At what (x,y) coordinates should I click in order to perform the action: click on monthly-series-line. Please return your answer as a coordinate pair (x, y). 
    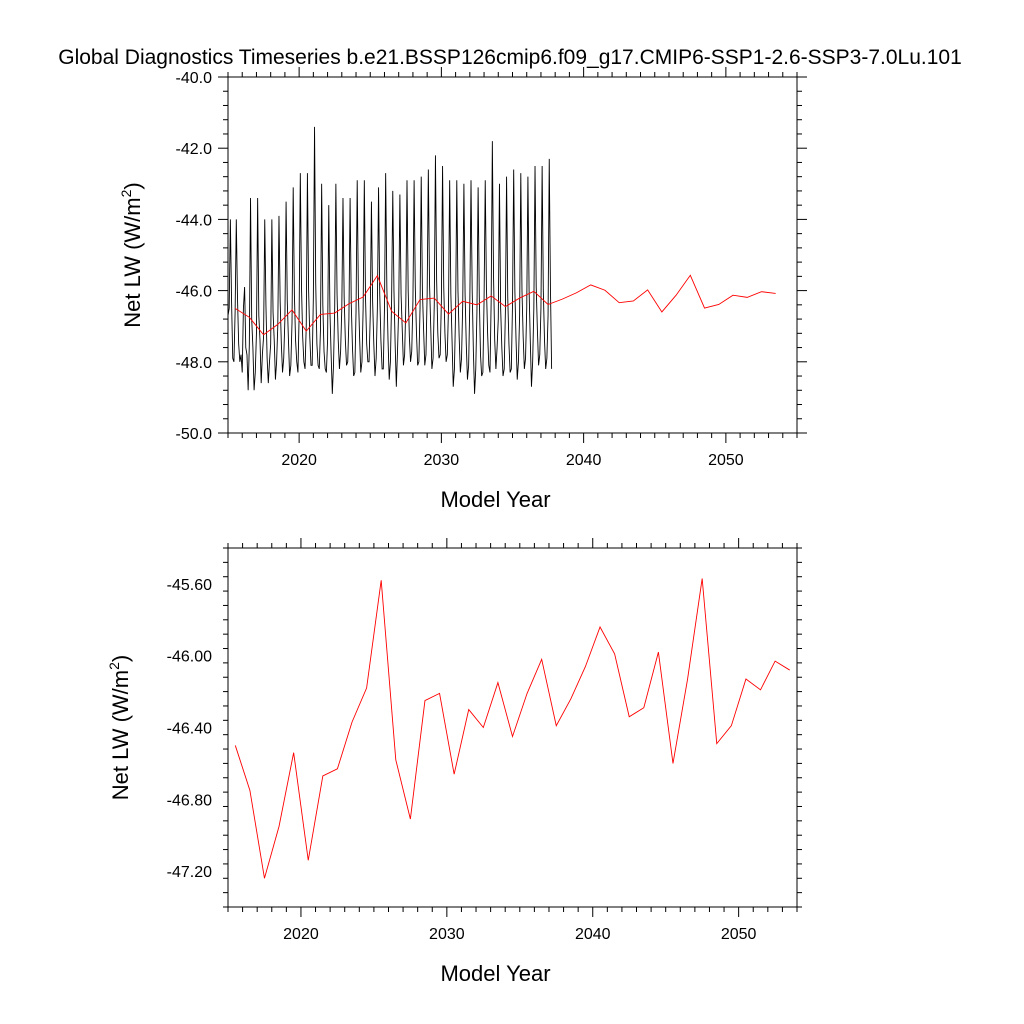
    Looking at the image, I should click on (390, 260).